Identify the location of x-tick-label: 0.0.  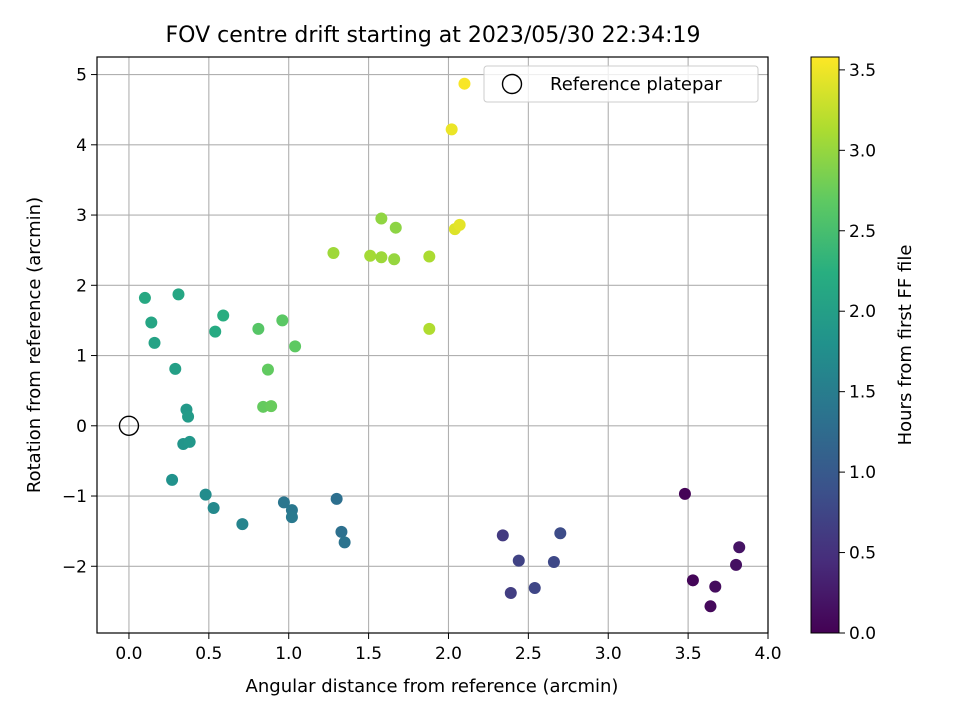
(128, 654).